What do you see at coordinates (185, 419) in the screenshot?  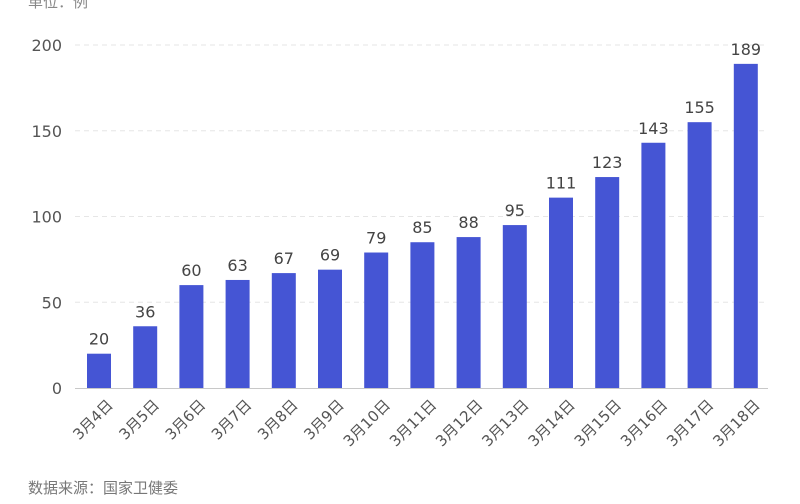 I see `x-tick-label: 3月6日` at bounding box center [185, 419].